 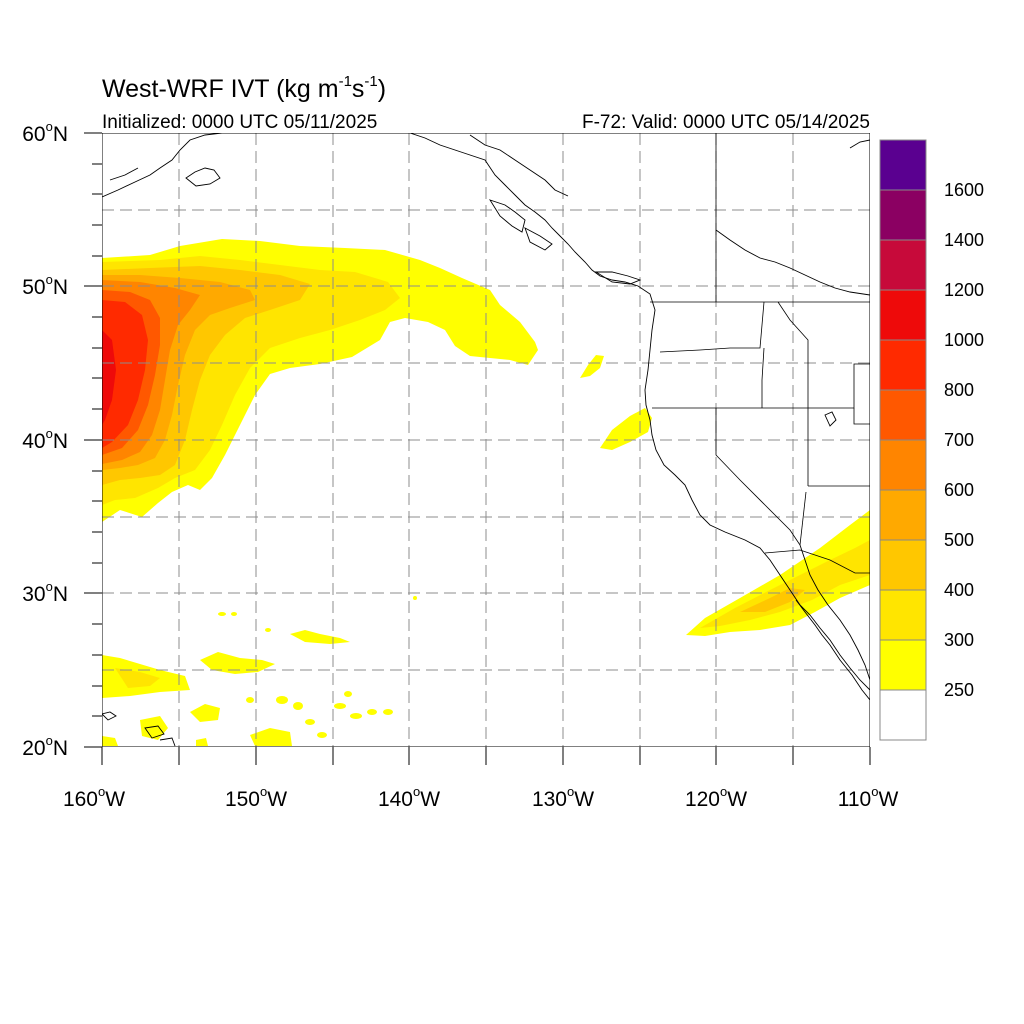 I want to click on colorbar: 250 300 400 500 600 700 800 1000 1200 1400 1600, so click(x=931, y=440).